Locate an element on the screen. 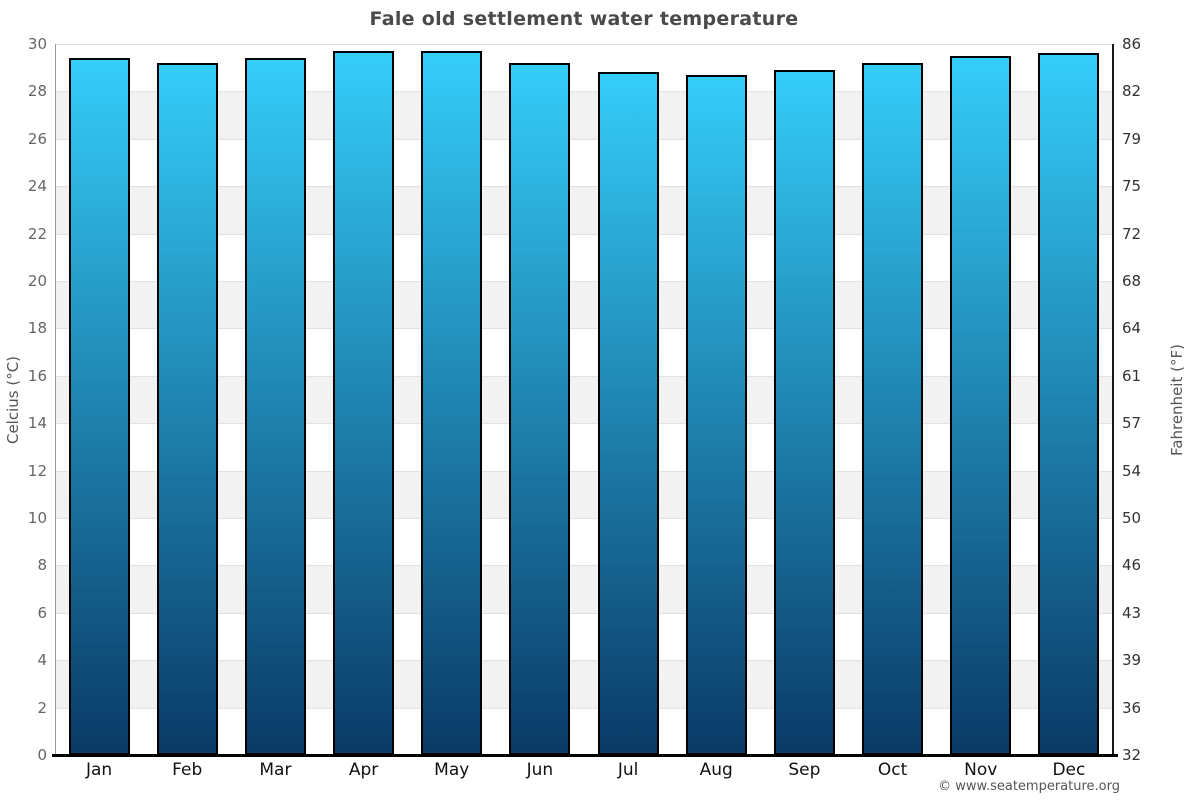  ytick-fahrenheit-54: 54 is located at coordinates (1132, 470).